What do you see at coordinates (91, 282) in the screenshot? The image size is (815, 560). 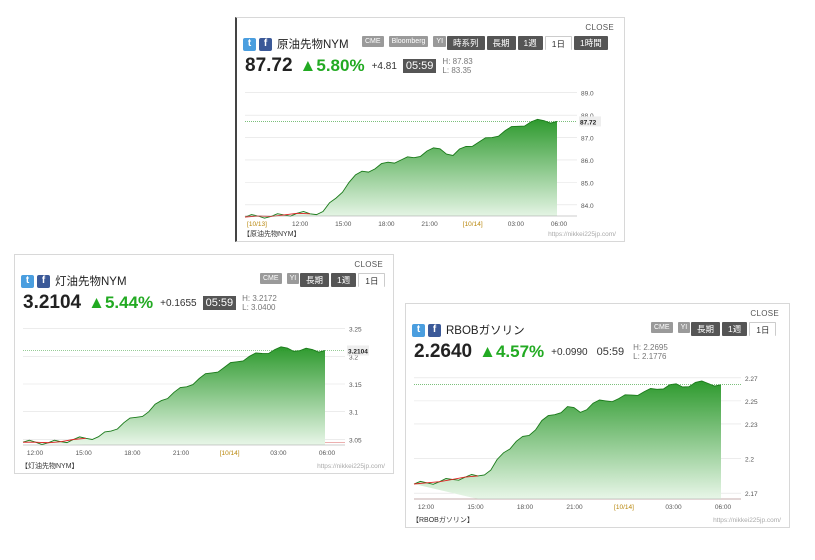 I see `widget-title: 灯油先物NYM` at bounding box center [91, 282].